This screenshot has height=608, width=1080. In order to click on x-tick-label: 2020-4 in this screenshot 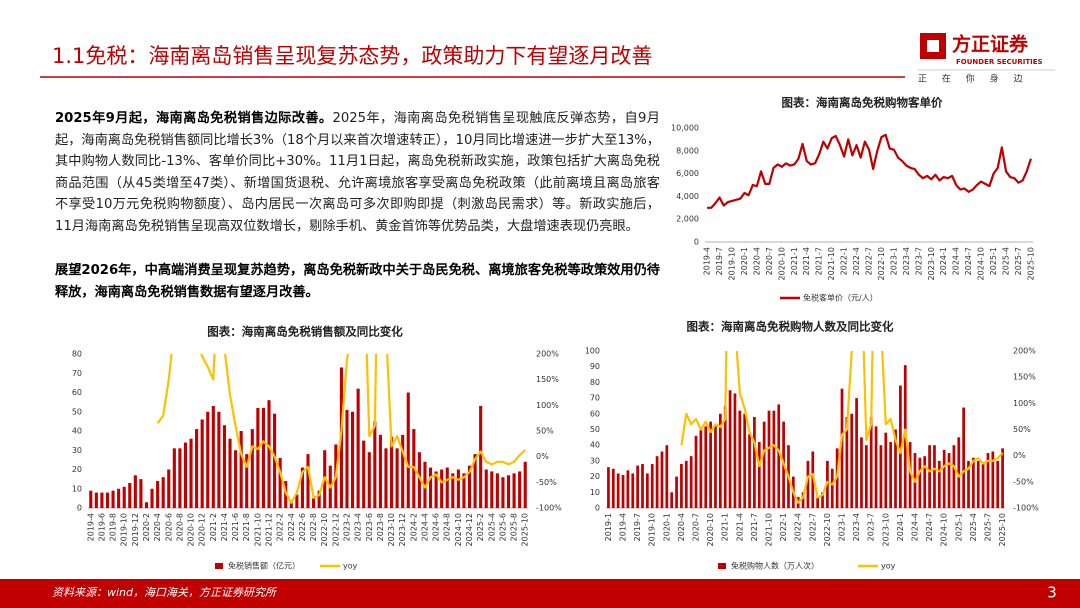, I will do `click(157, 527)`.